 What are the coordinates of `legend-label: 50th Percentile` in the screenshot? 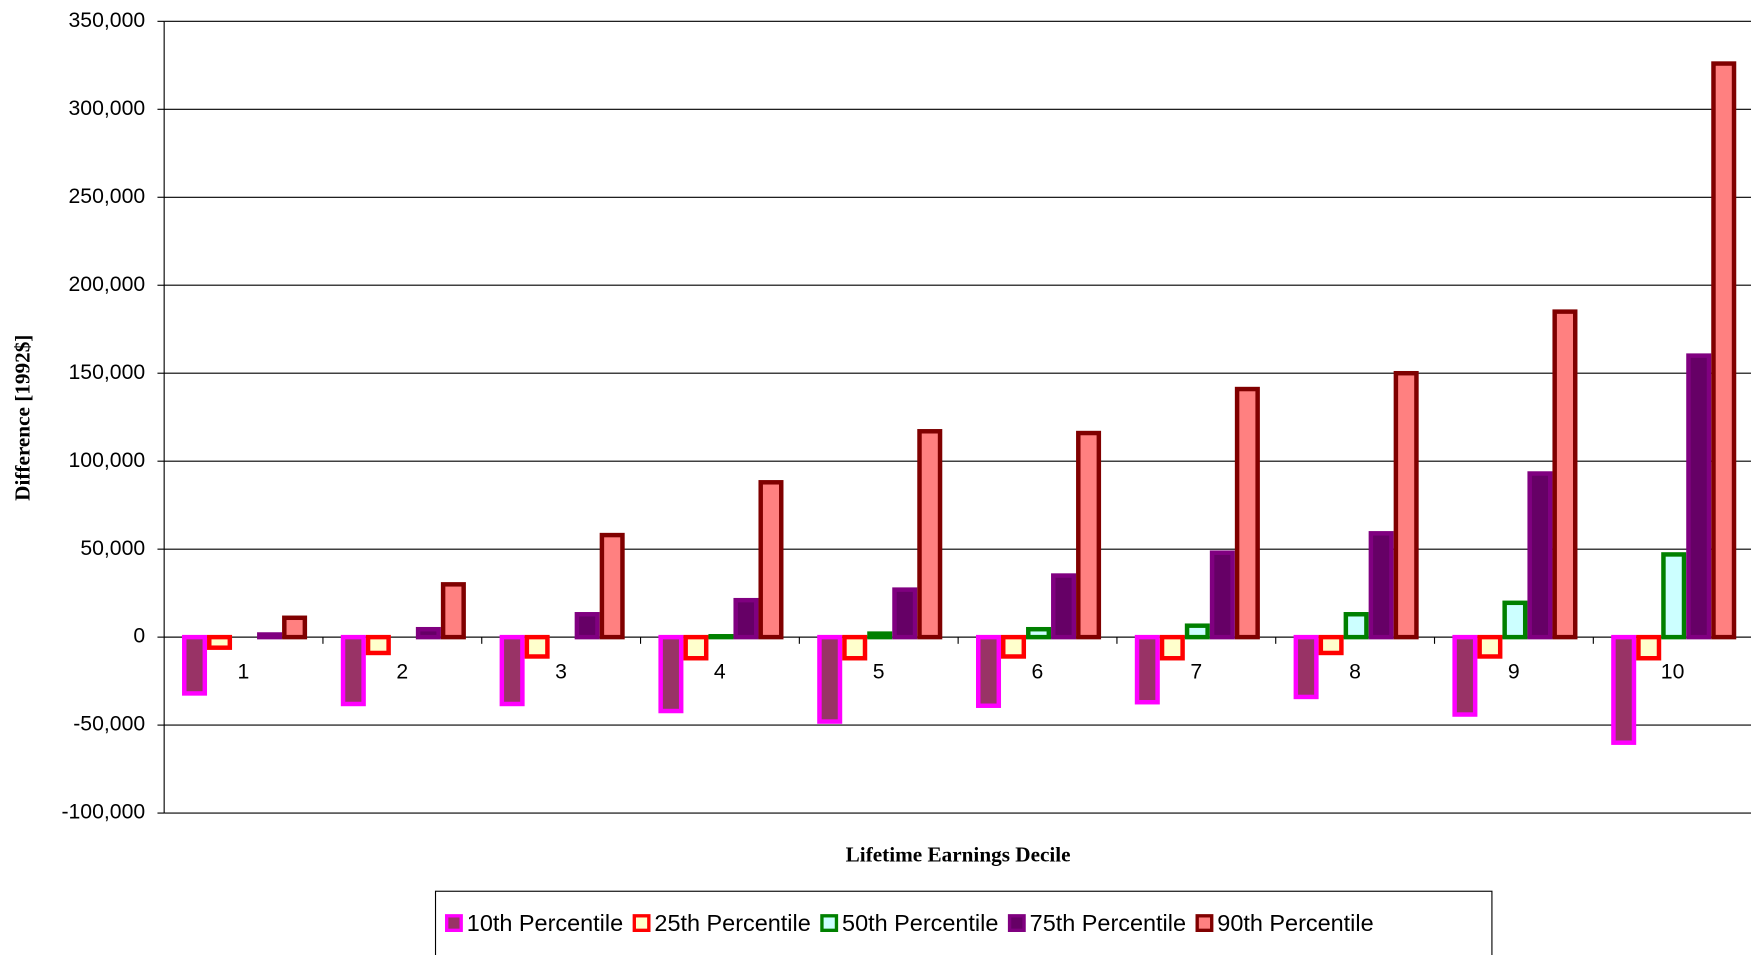 It's located at (920, 923).